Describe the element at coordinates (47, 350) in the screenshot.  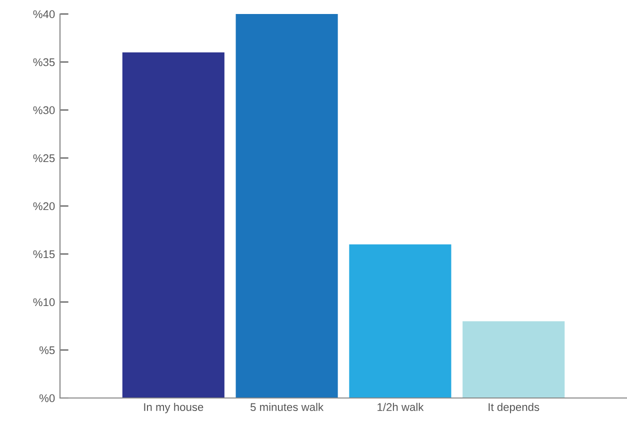
I see `y-tick-label: %5` at that location.